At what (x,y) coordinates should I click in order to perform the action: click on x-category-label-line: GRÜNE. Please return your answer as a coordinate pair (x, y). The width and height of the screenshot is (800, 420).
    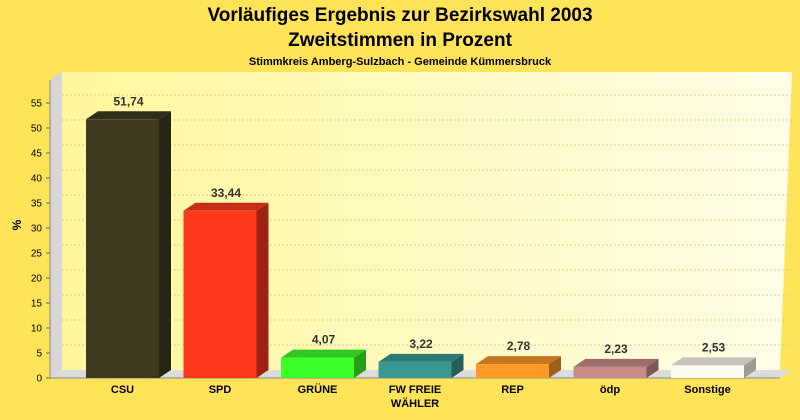
    Looking at the image, I should click on (318, 389).